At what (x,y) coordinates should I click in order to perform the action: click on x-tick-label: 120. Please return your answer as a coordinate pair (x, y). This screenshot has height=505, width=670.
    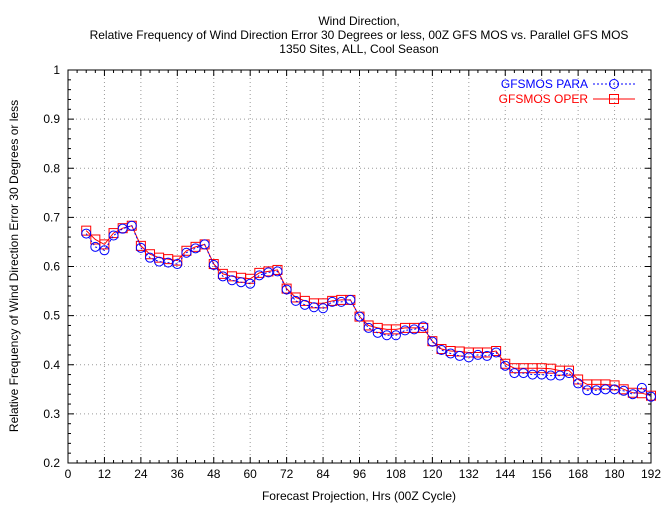
    Looking at the image, I should click on (432, 474).